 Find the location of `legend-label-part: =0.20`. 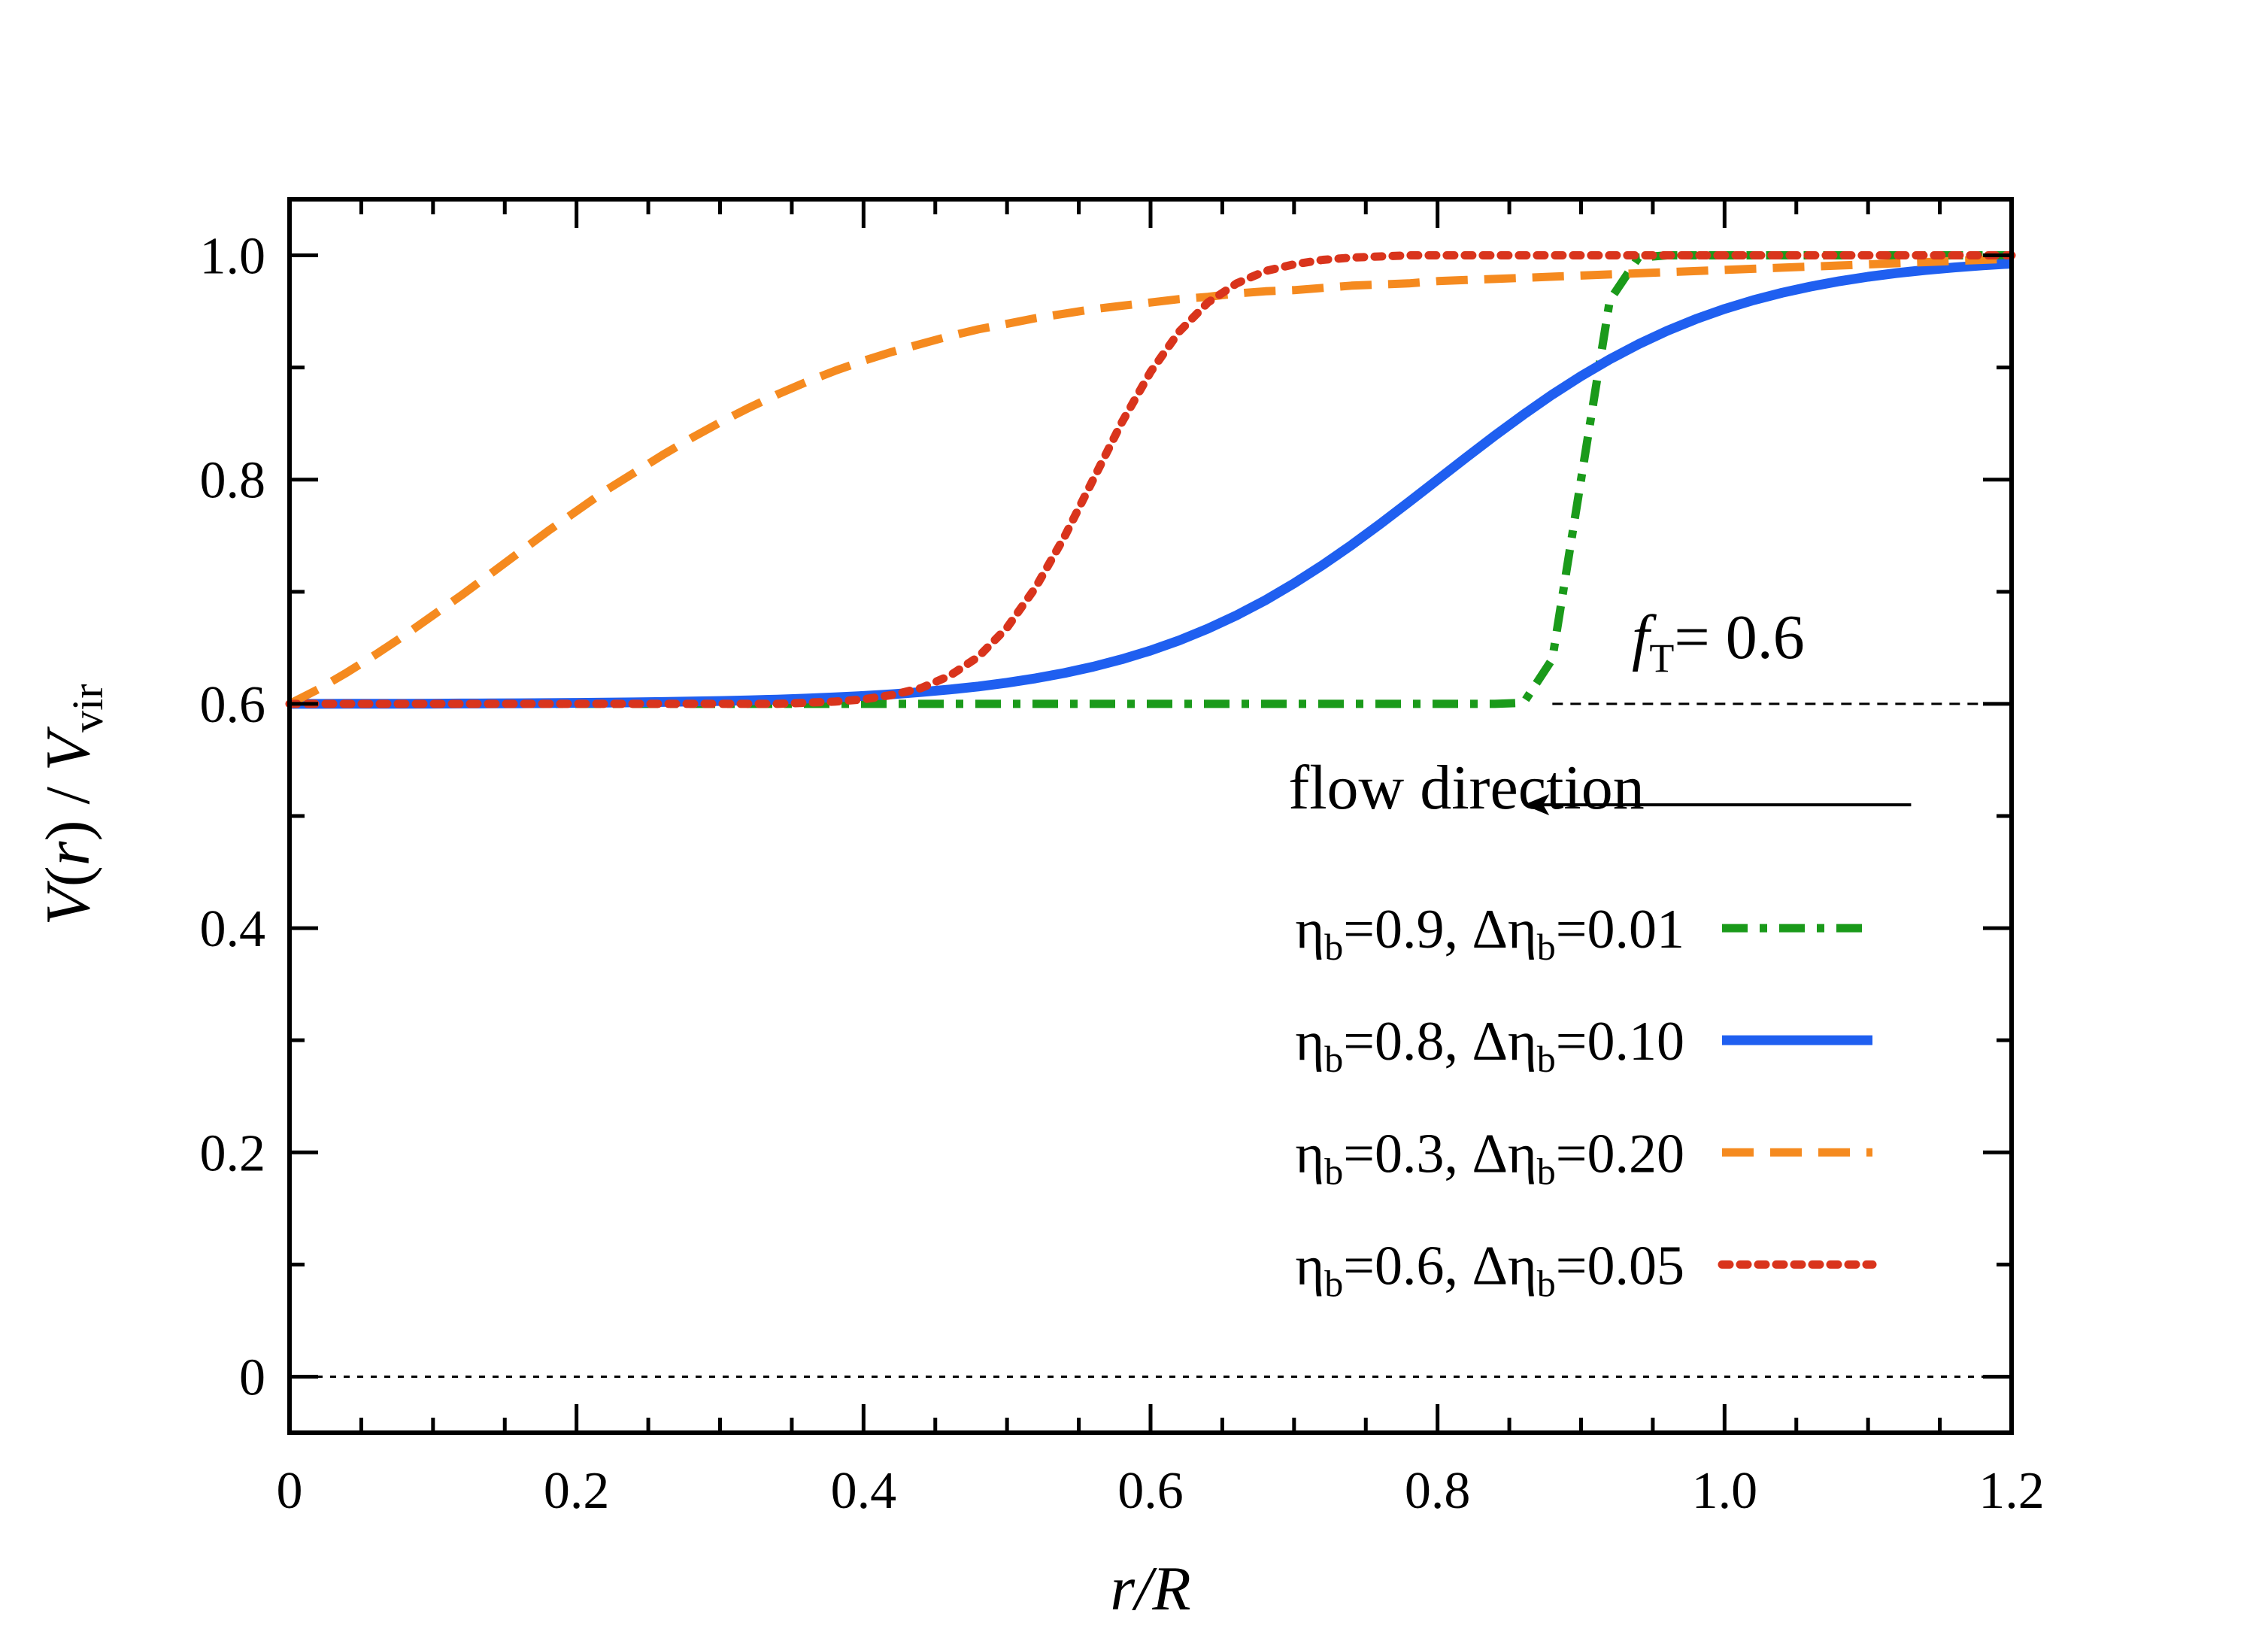

legend-label-part: =0.20 is located at coordinates (1620, 1154).